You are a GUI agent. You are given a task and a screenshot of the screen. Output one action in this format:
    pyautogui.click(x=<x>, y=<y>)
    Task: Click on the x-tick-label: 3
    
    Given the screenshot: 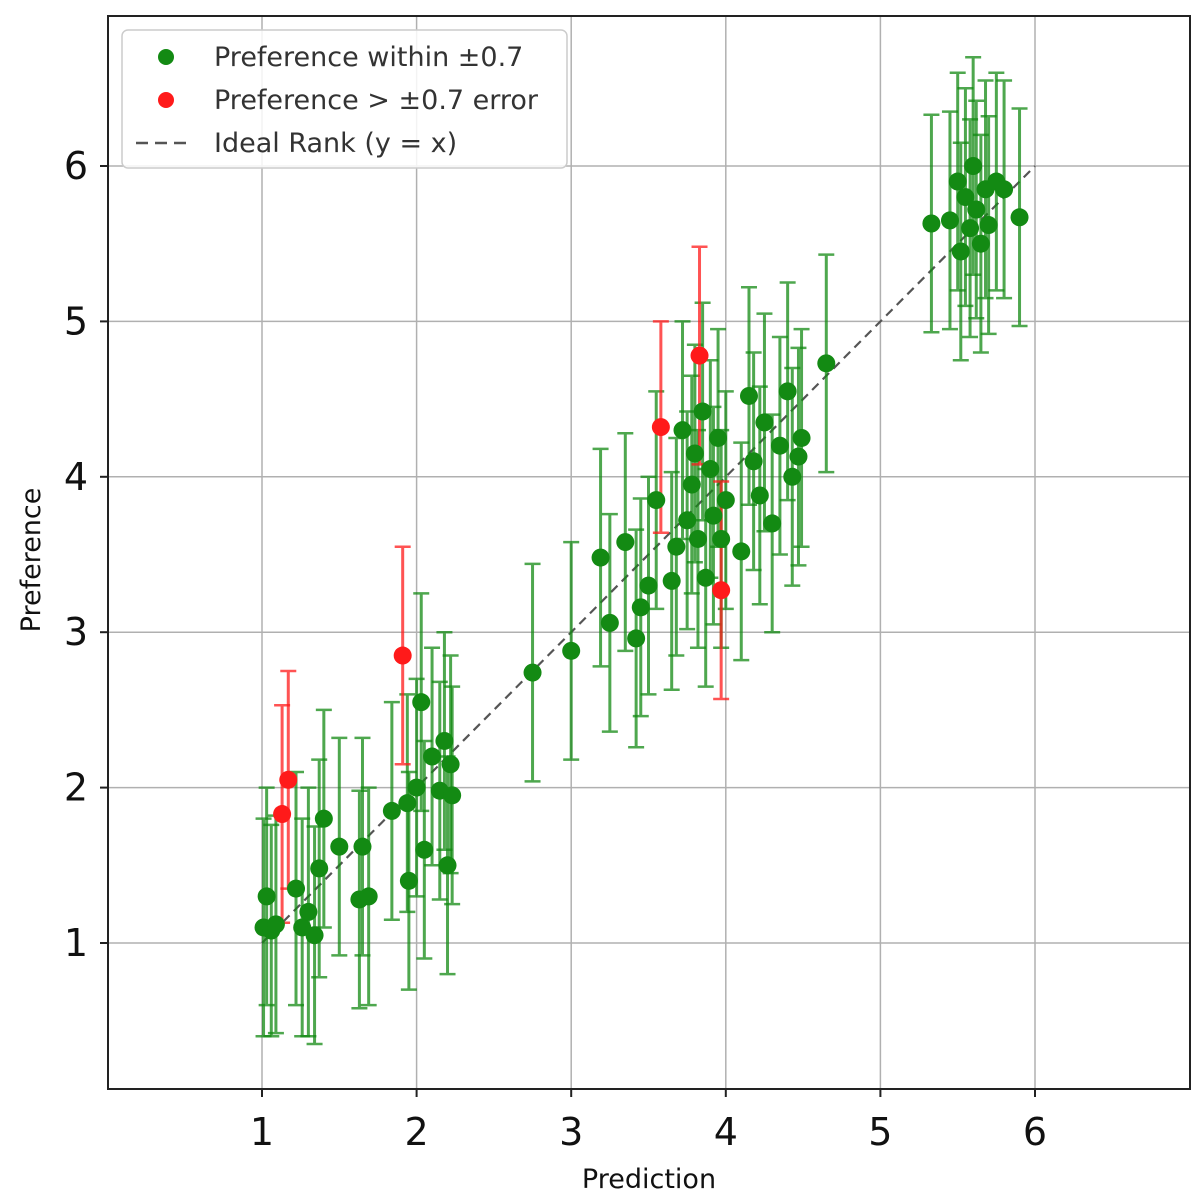 What is the action you would take?
    pyautogui.click(x=571, y=1132)
    